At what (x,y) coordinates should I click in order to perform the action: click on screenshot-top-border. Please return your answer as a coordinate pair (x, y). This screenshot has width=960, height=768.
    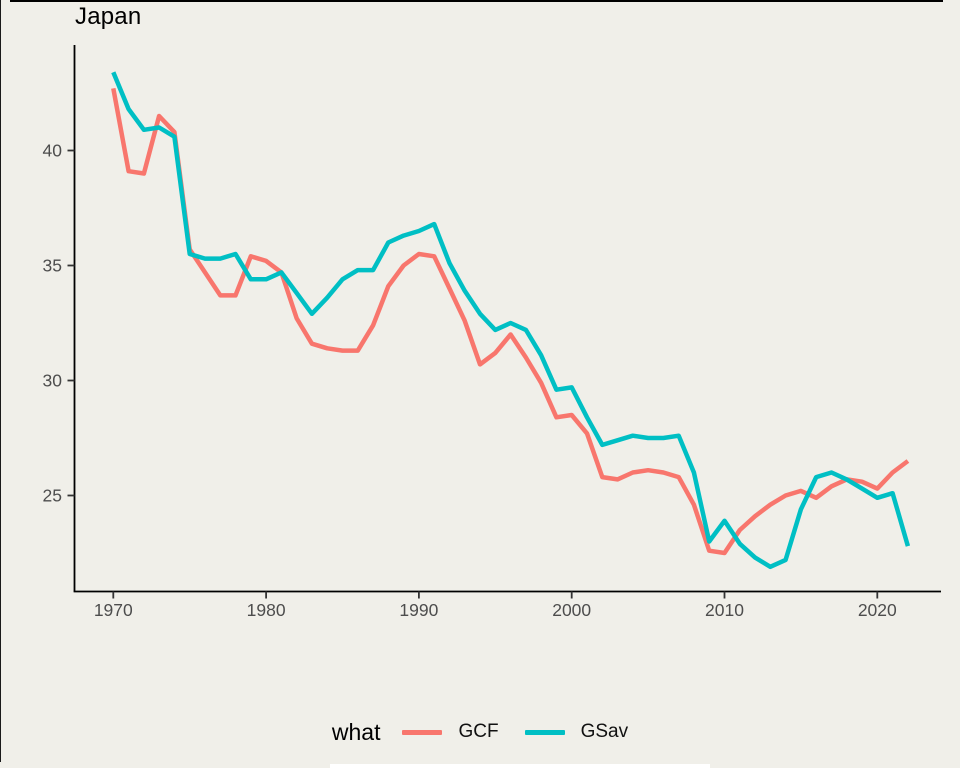
    Looking at the image, I should click on (476, 1).